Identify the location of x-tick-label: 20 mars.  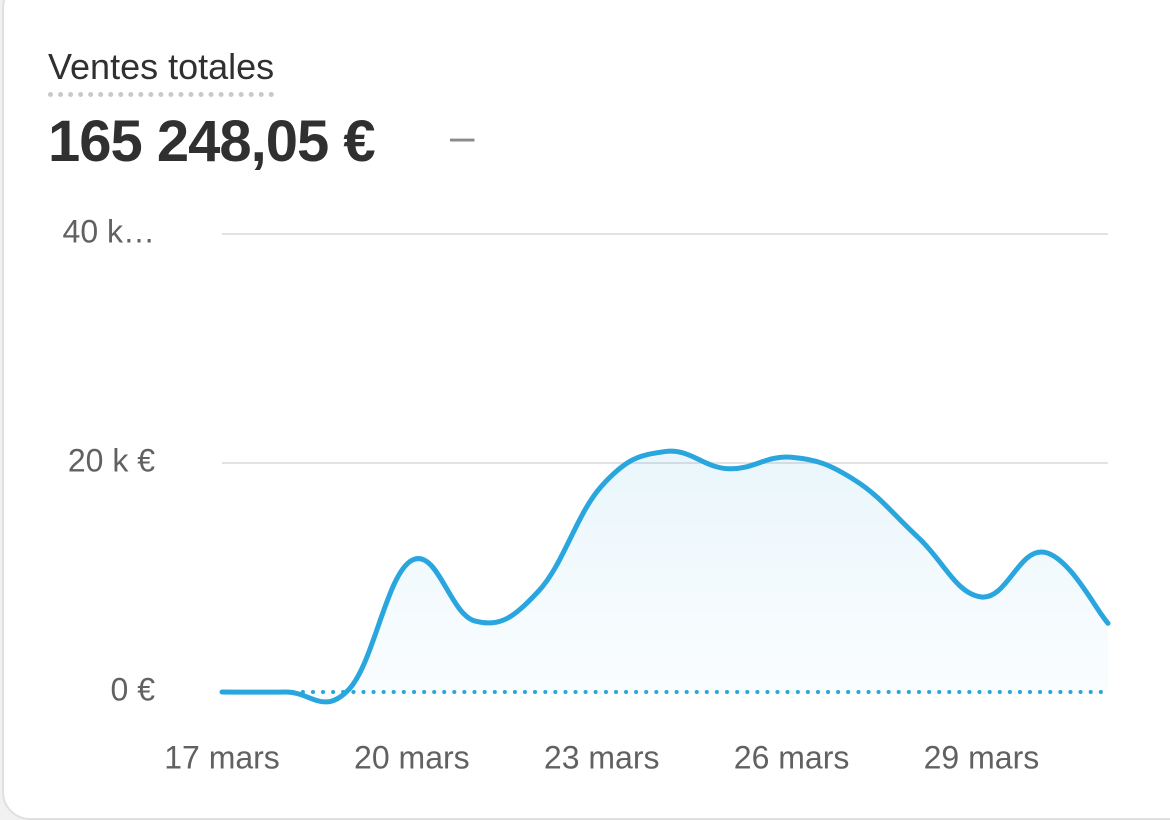
(412, 757).